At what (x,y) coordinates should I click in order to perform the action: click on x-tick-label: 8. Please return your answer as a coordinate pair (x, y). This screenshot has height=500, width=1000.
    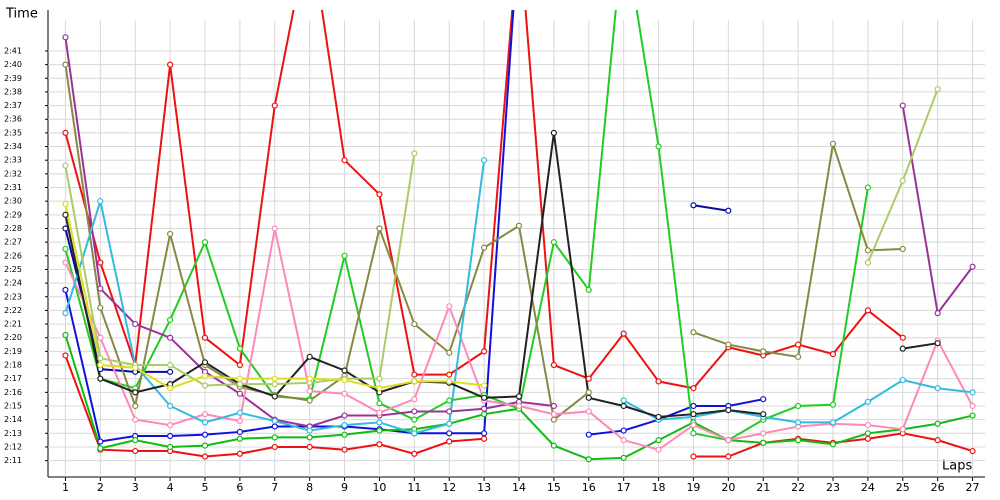
    Looking at the image, I should click on (309, 487).